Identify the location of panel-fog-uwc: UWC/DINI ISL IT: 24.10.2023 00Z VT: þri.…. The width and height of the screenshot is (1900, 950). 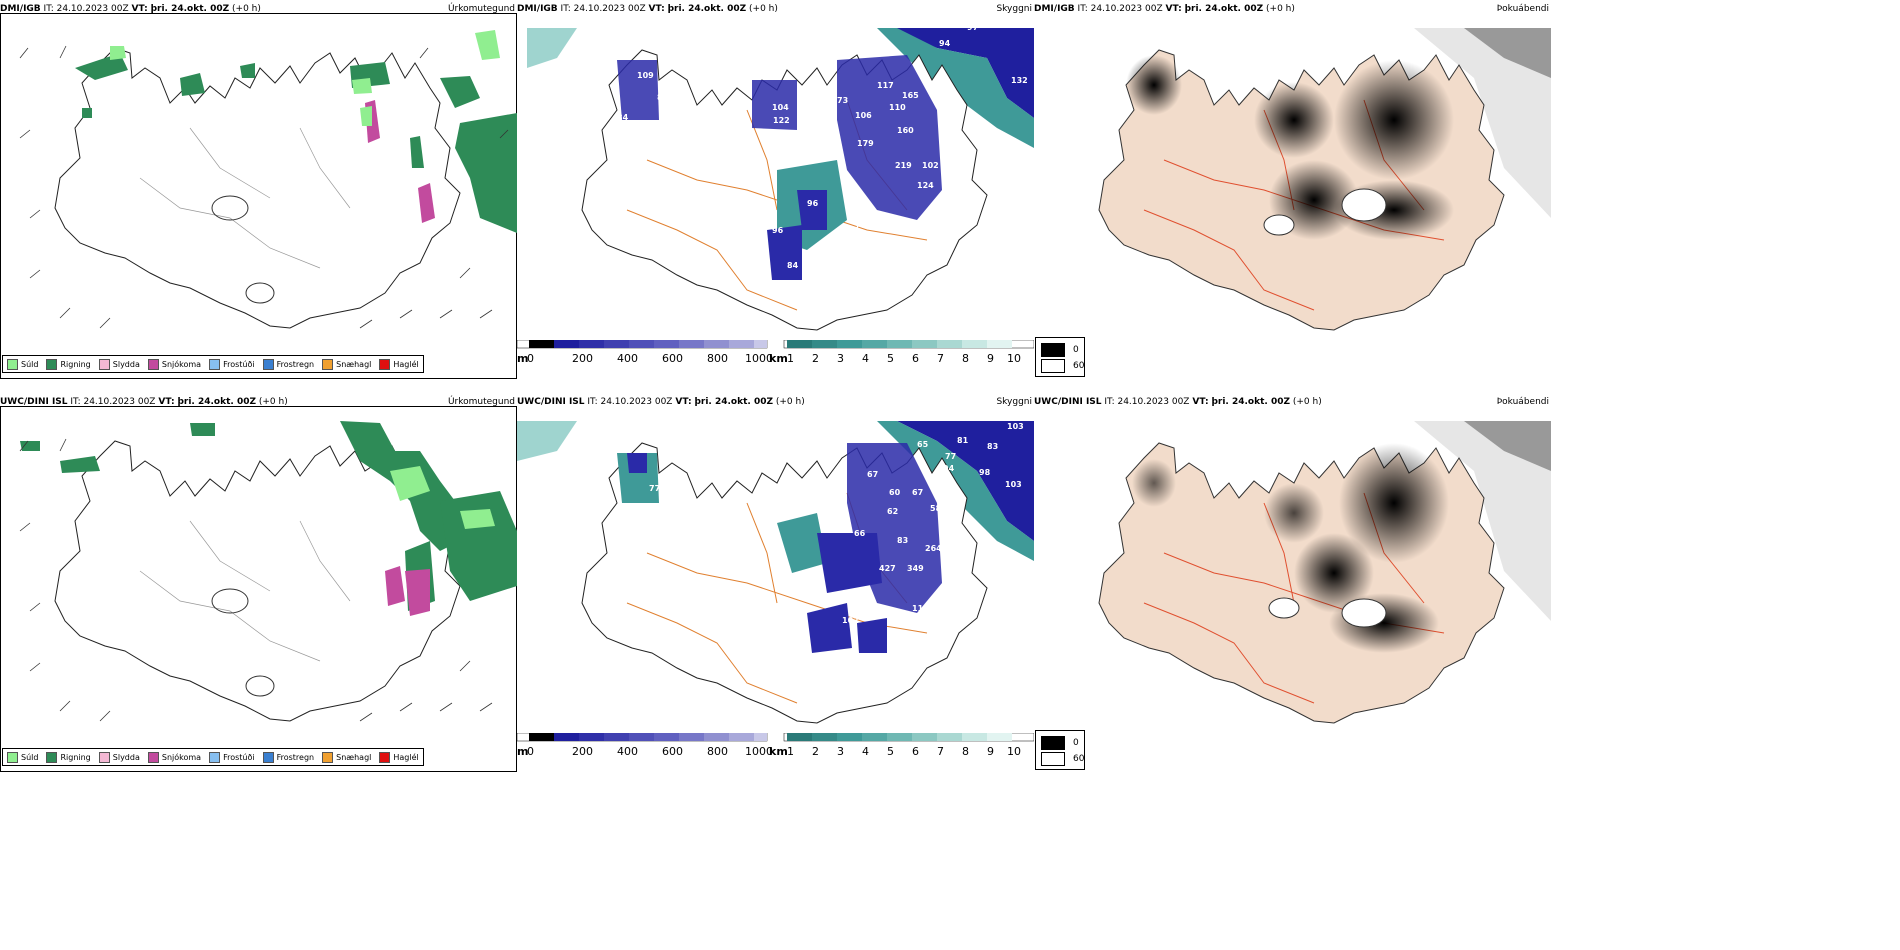
(1292, 581).